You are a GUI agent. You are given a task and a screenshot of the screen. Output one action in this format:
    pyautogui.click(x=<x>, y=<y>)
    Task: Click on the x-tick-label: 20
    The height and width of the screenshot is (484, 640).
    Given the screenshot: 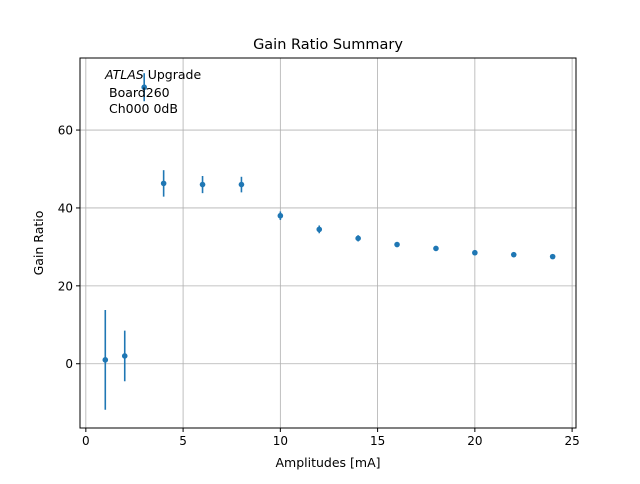 What is the action you would take?
    pyautogui.click(x=474, y=441)
    